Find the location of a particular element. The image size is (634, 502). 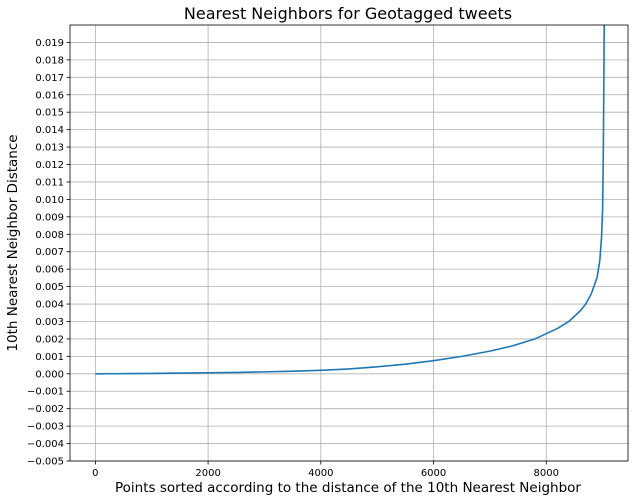

y-tick-label: 0.003 is located at coordinates (49, 322).